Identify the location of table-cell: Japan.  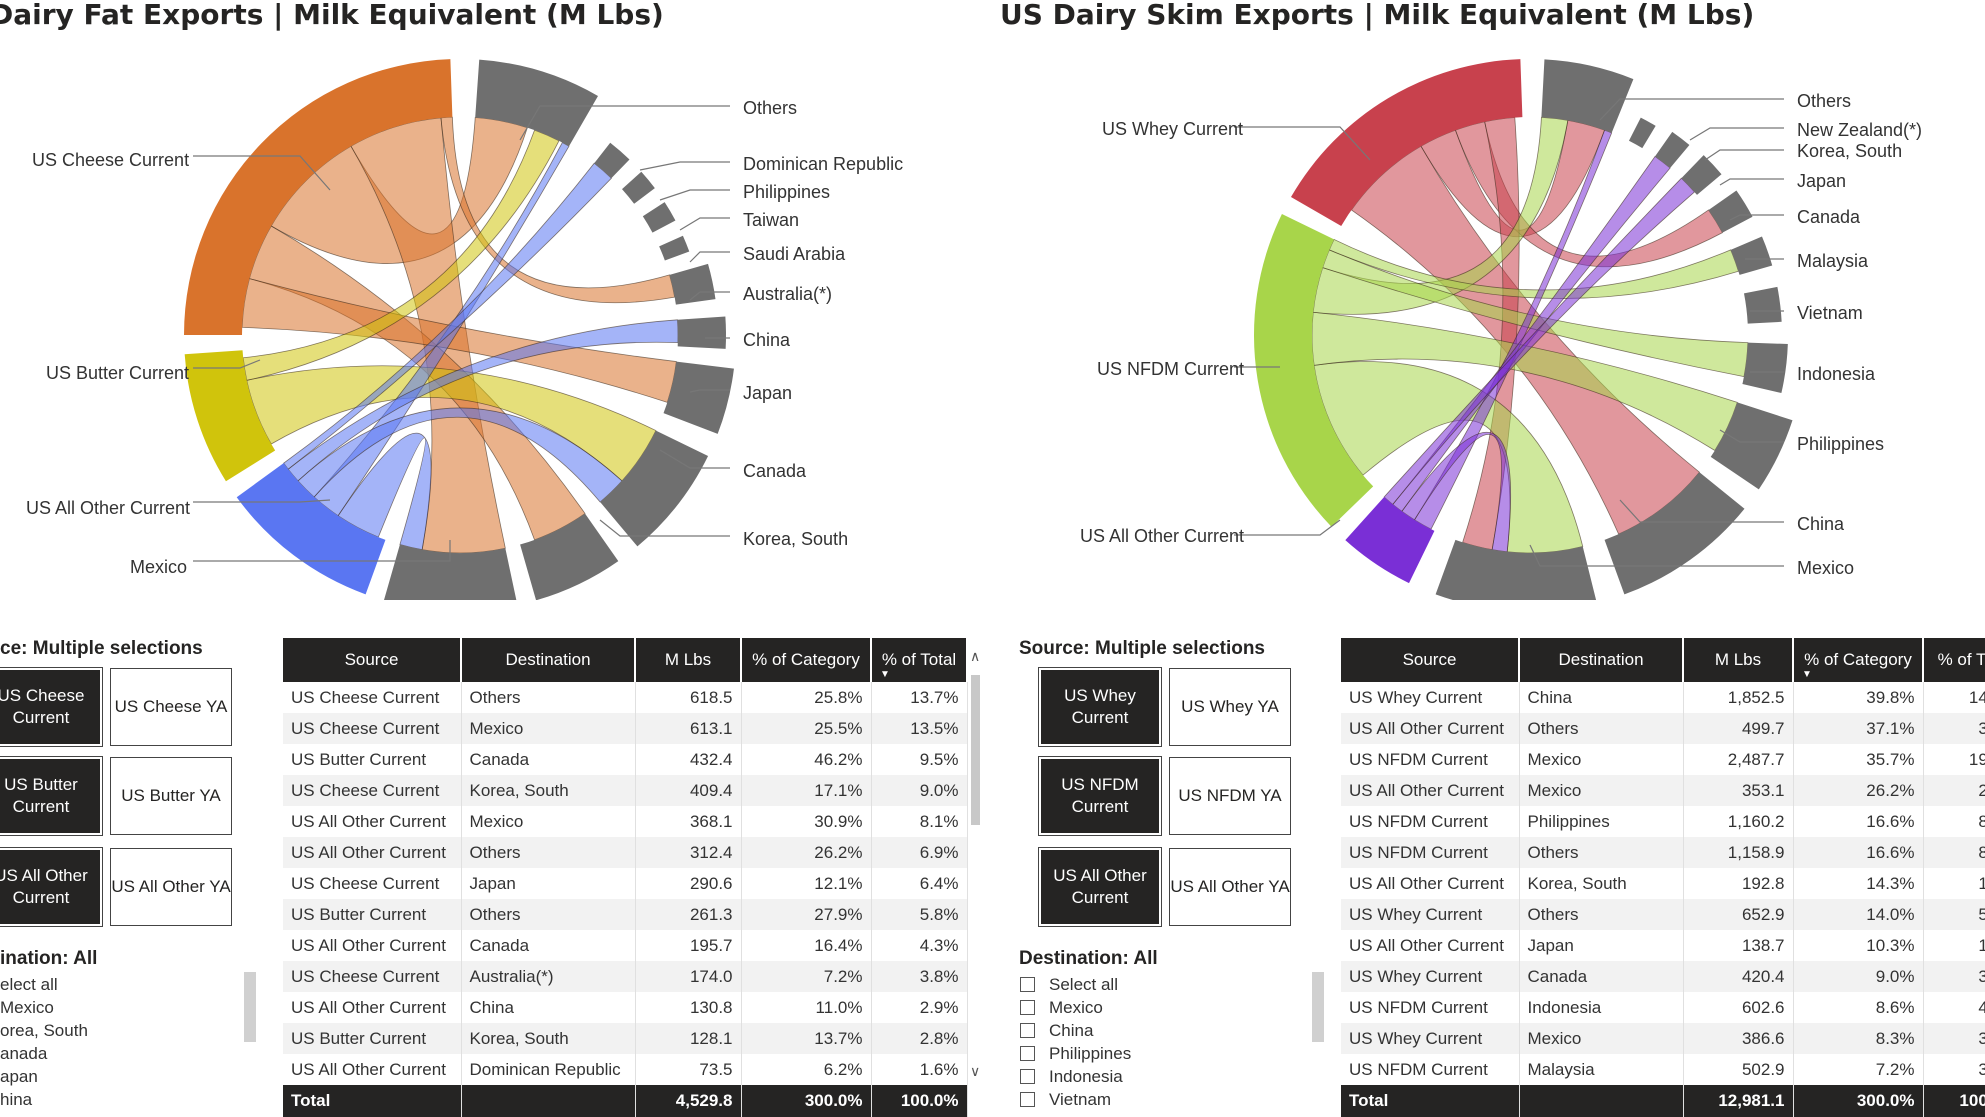
(548, 883).